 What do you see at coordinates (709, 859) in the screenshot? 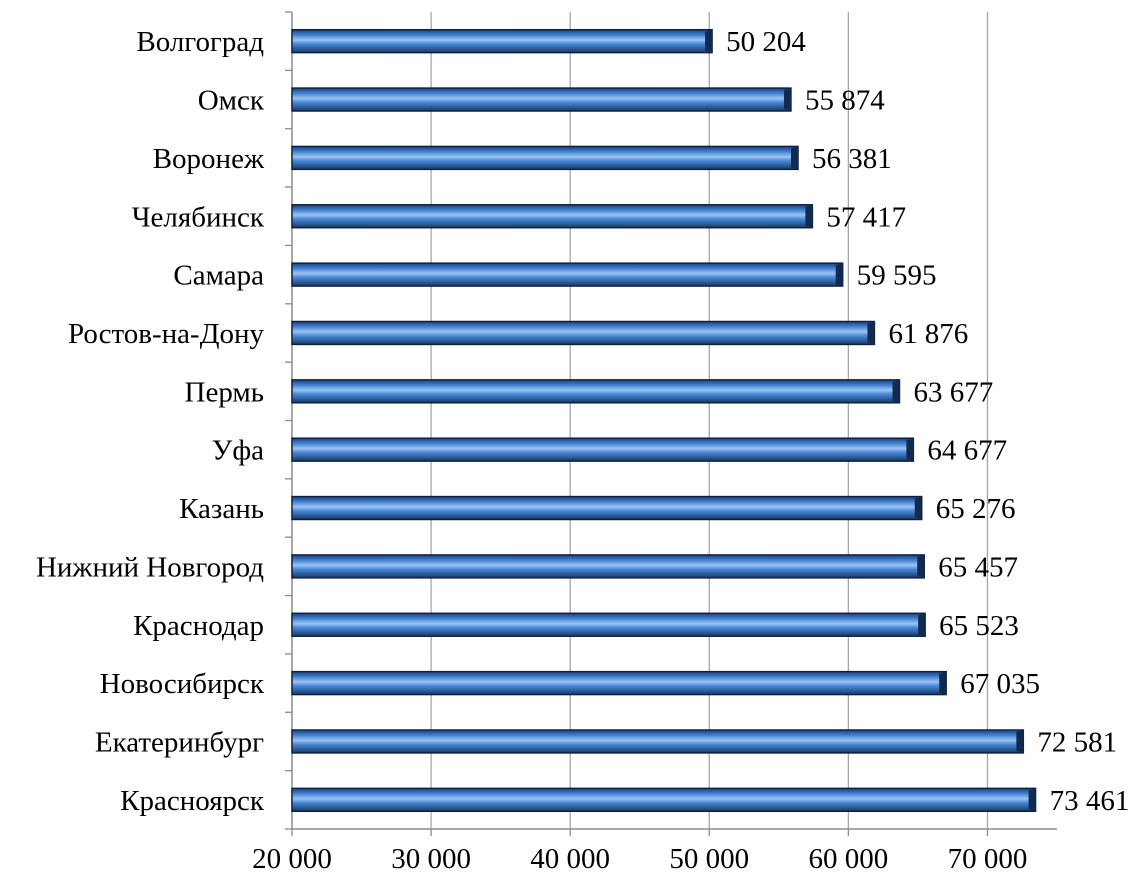
I see `x-tick-label: 50 000` at bounding box center [709, 859].